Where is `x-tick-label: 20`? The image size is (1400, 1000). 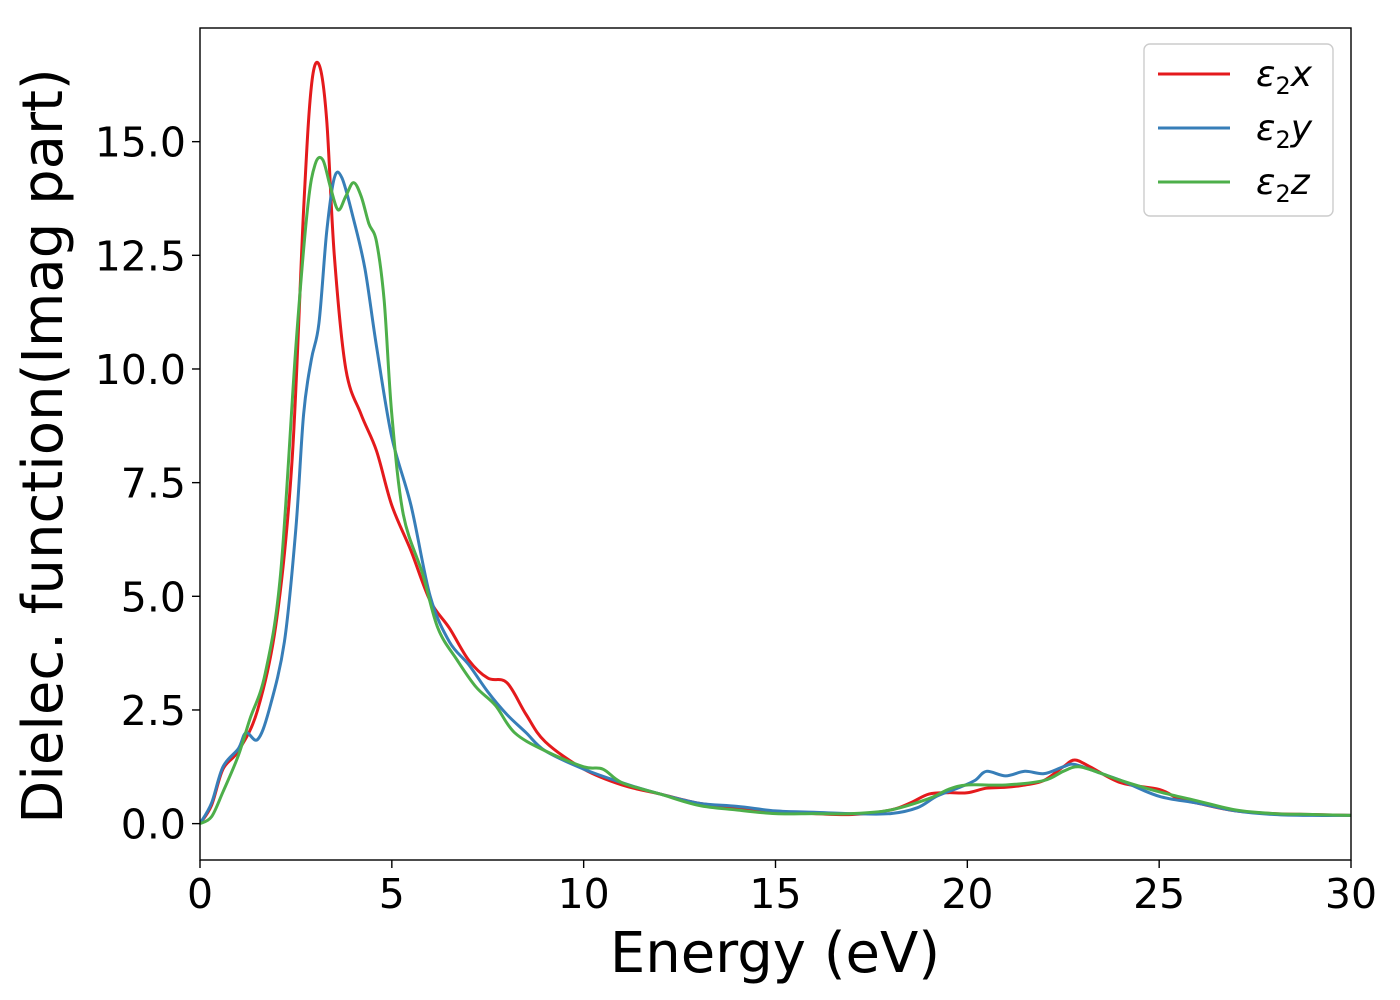
x-tick-label: 20 is located at coordinates (967, 894).